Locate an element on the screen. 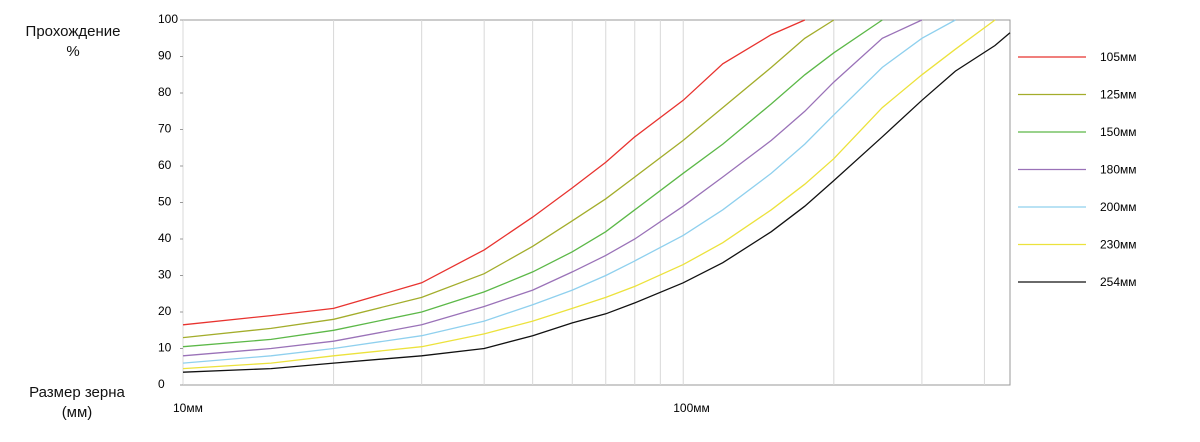 This screenshot has width=1200, height=442. y-tick-label: 70 is located at coordinates (165, 129).